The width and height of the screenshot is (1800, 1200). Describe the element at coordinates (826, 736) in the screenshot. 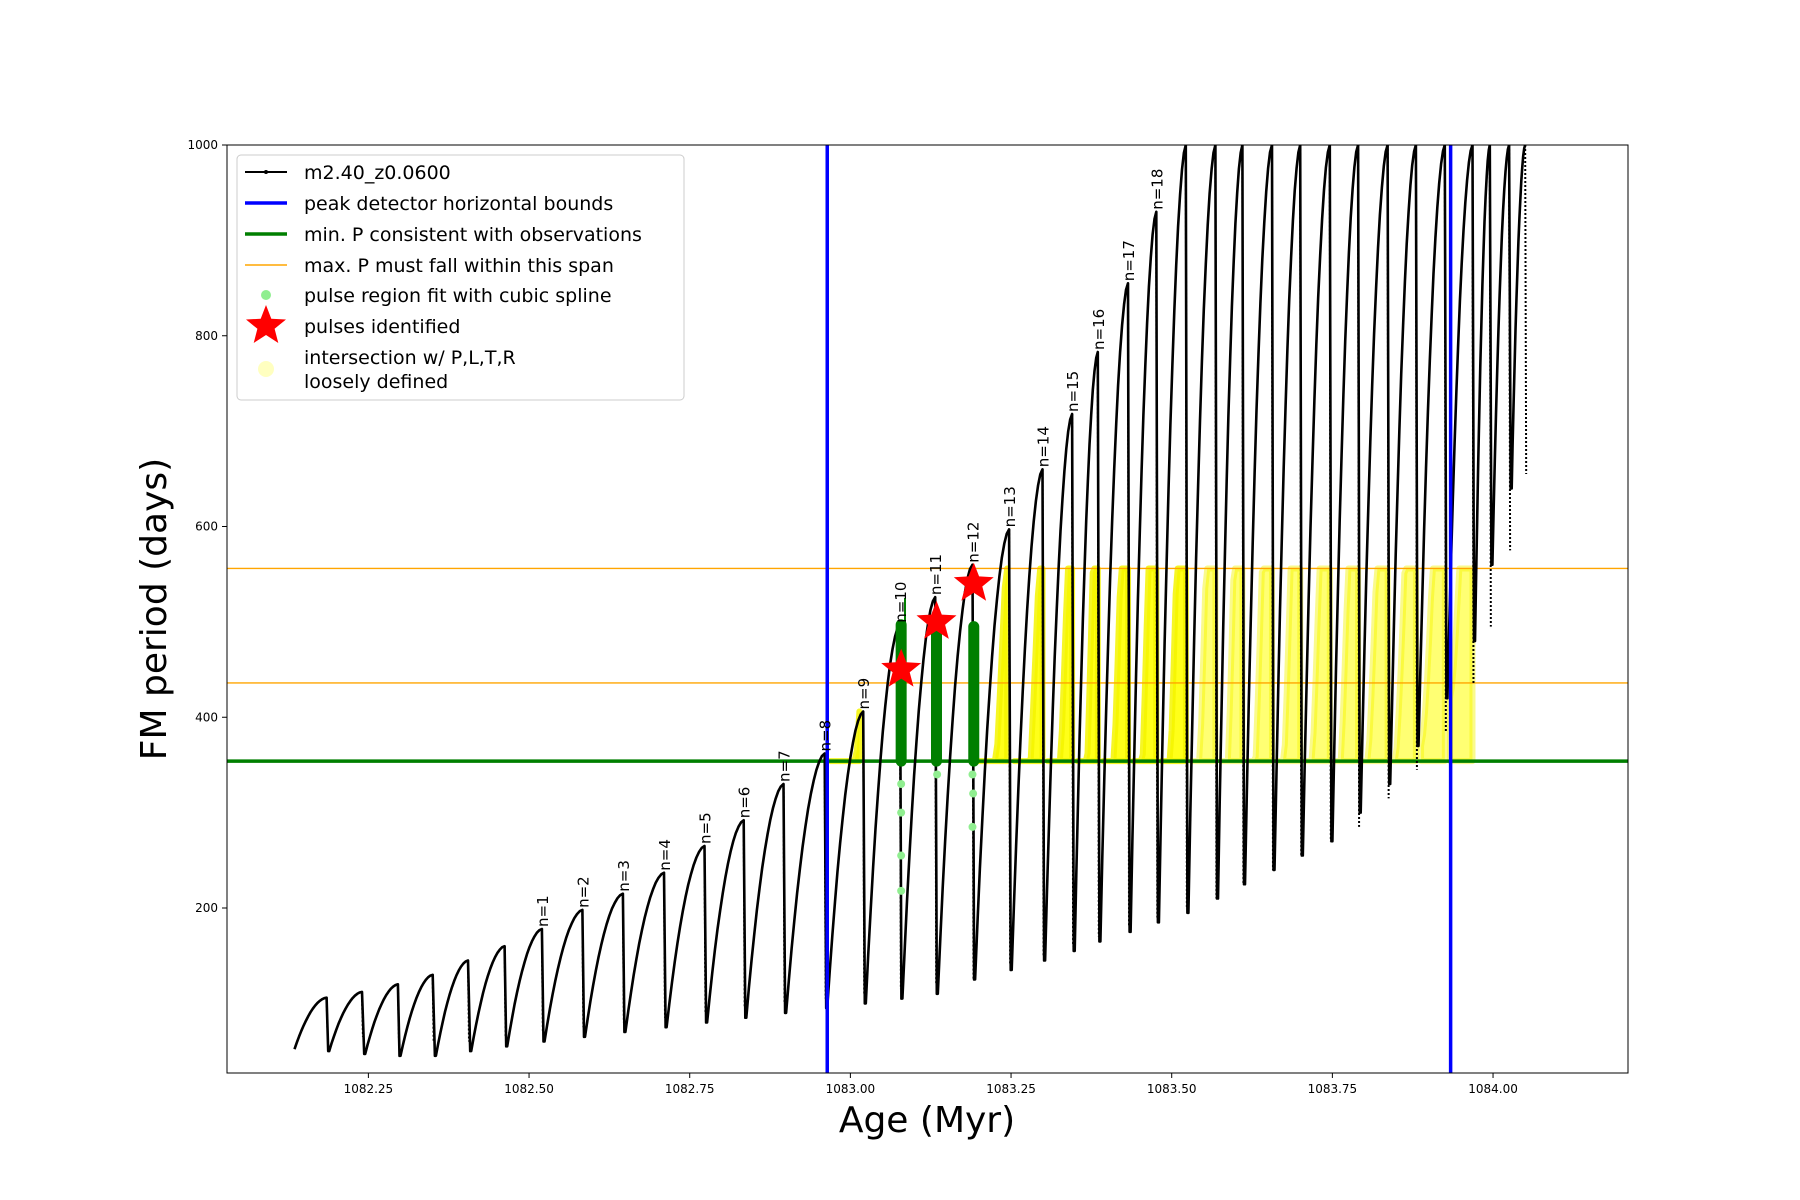

I see `pulse-label: n=8` at that location.